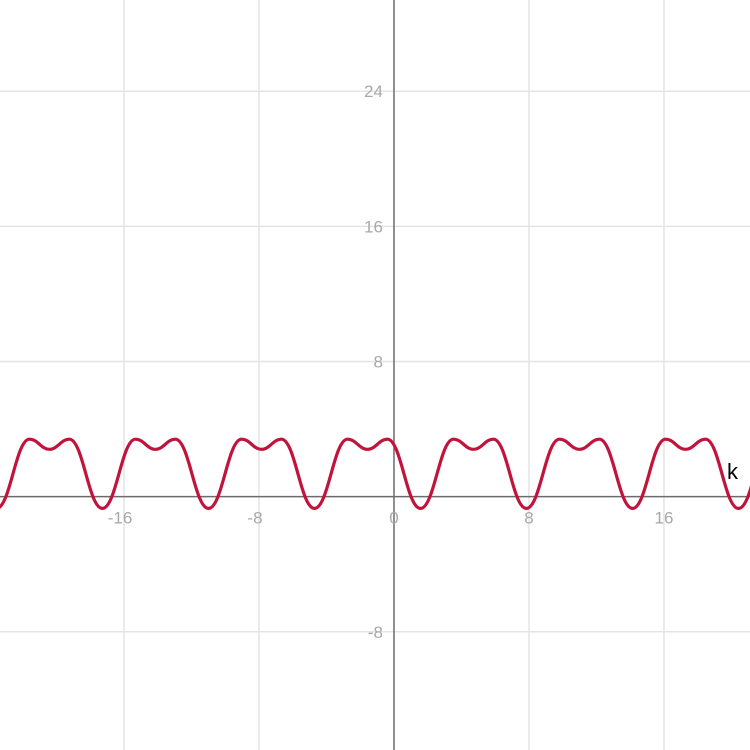 This screenshot has height=750, width=750. Describe the element at coordinates (663, 518) in the screenshot. I see `x-tick-label: 16` at that location.